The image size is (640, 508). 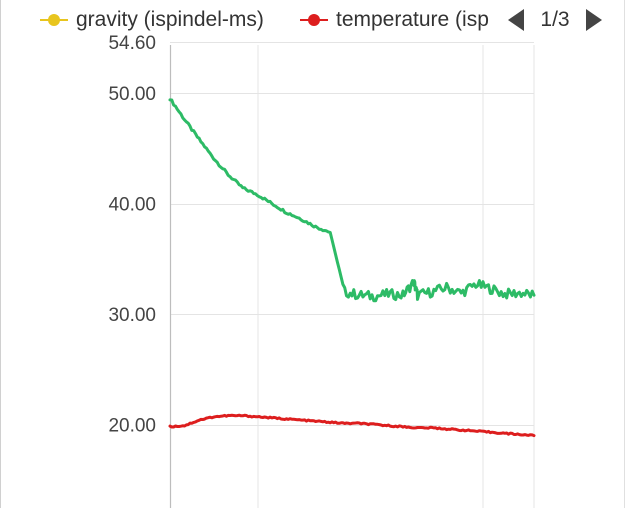 I want to click on legend-gravity-marker-icon, so click(x=54, y=20).